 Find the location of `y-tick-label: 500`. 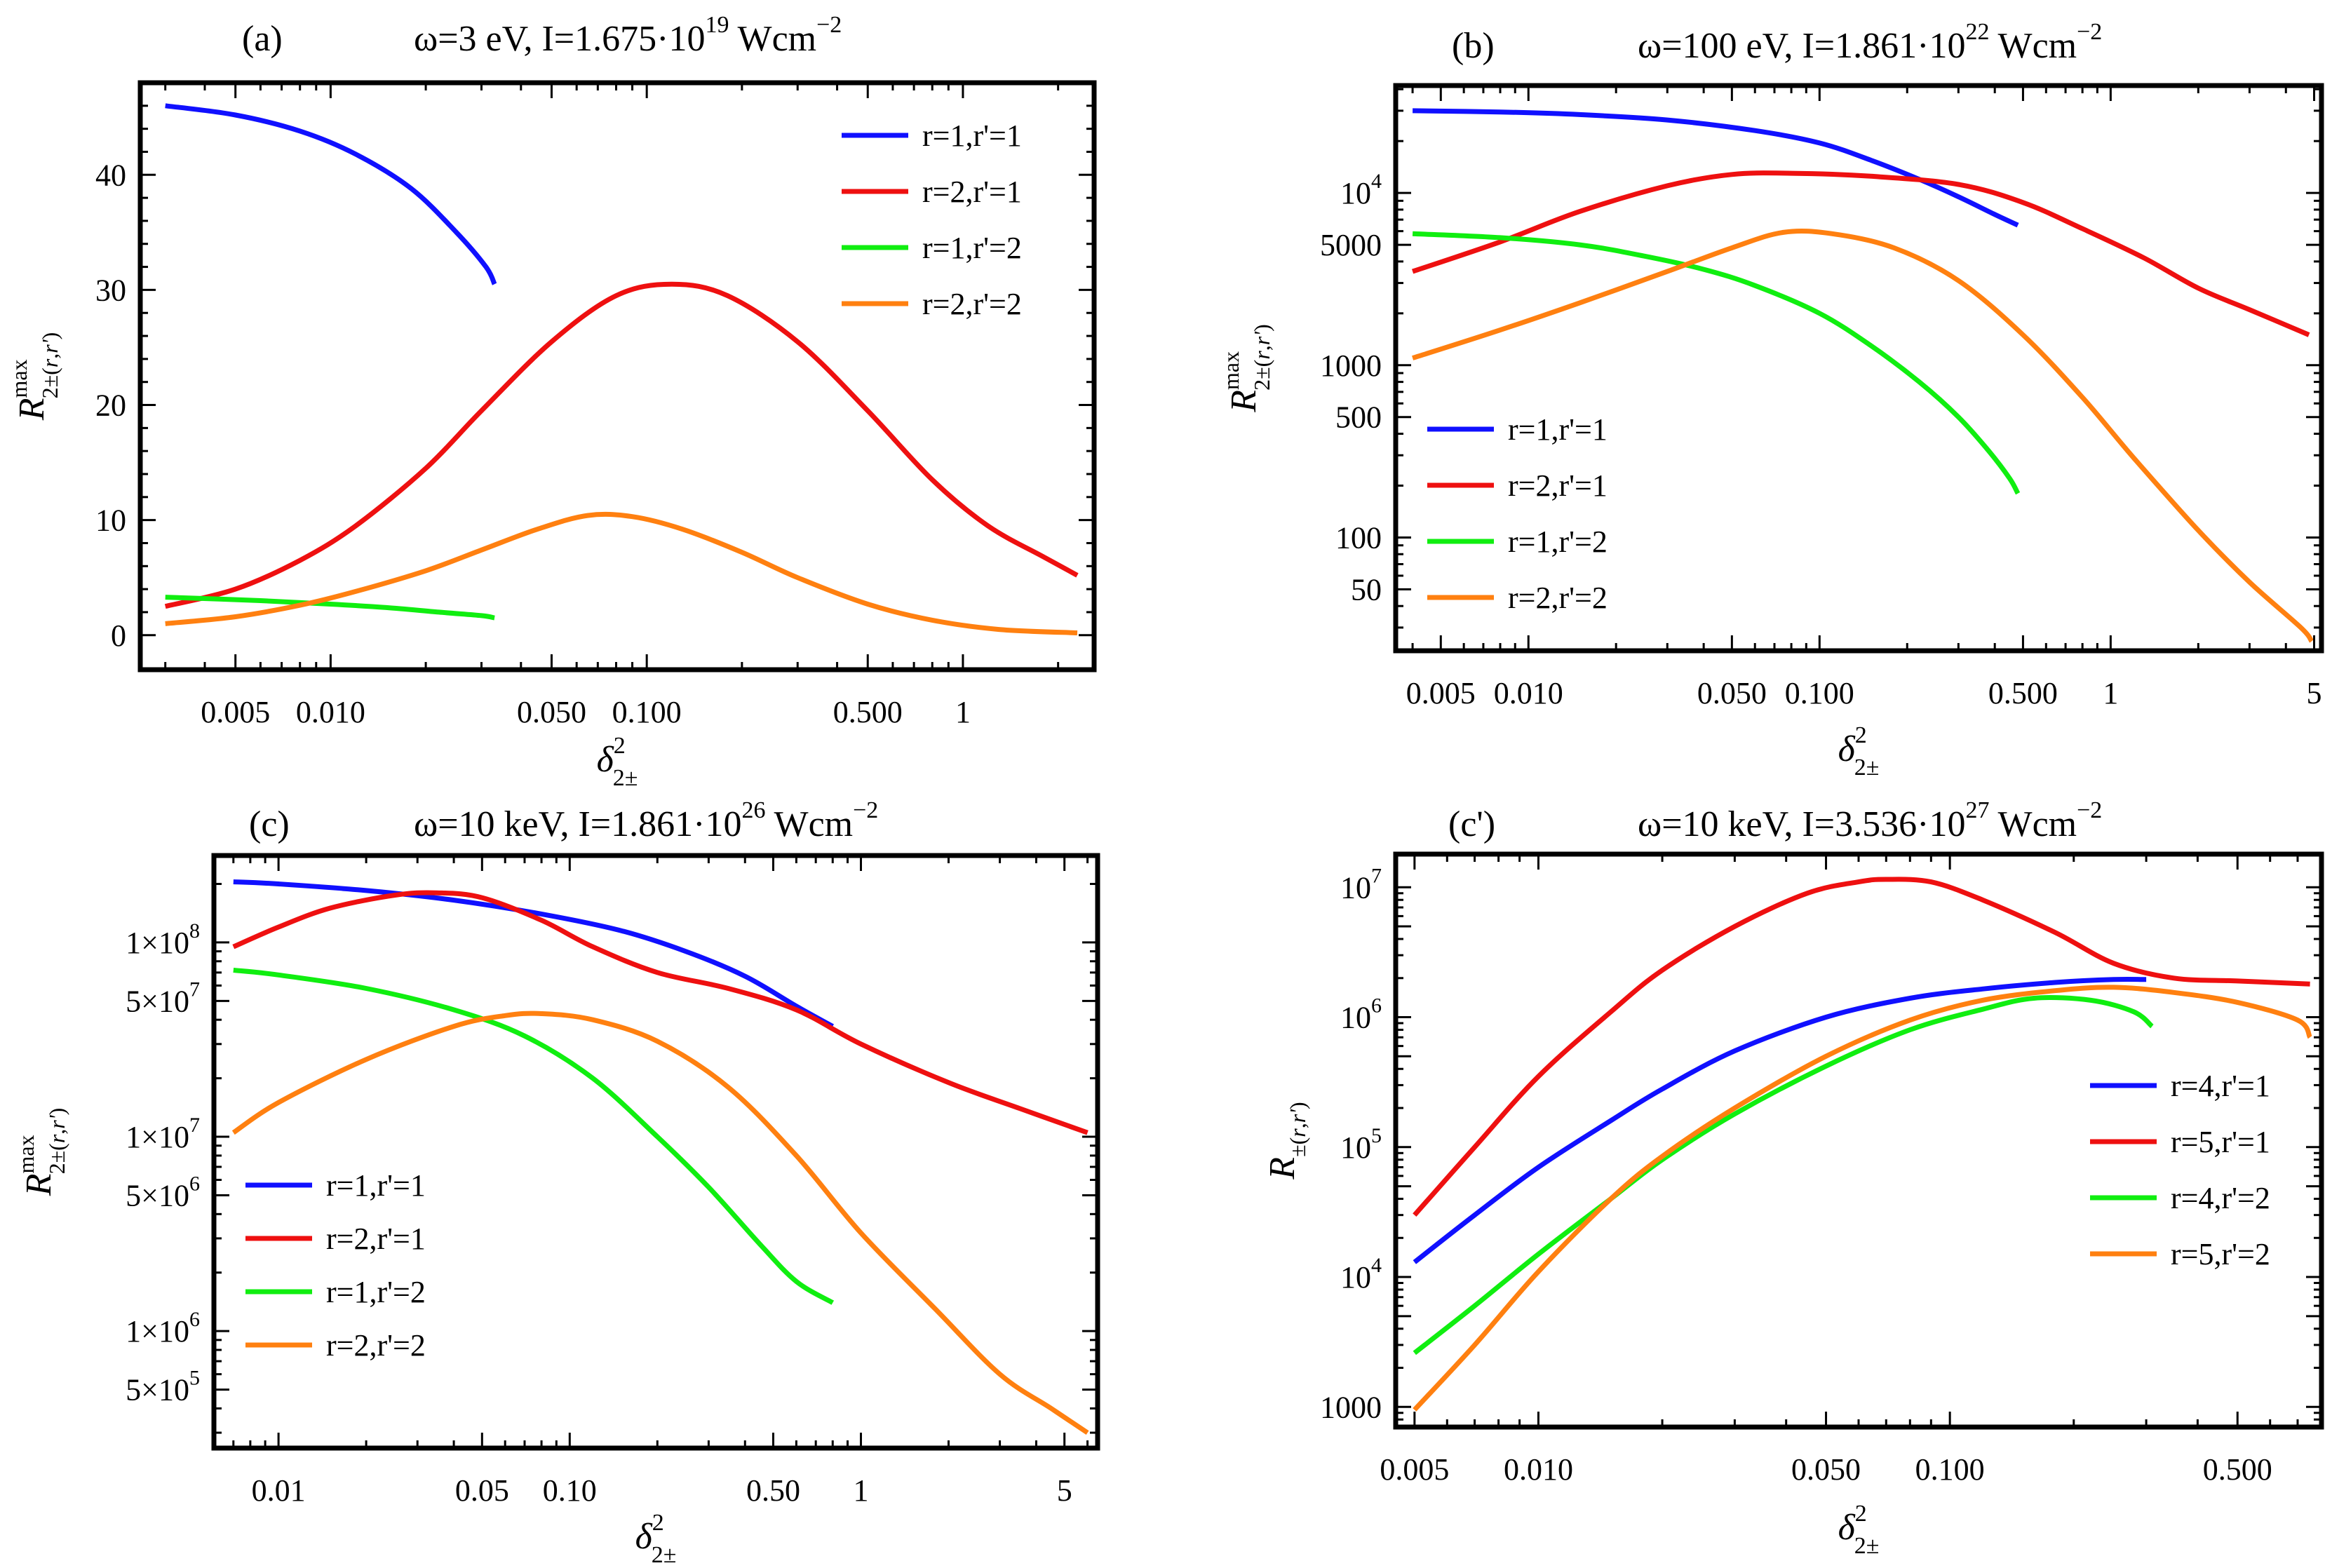

y-tick-label: 500 is located at coordinates (1358, 417).